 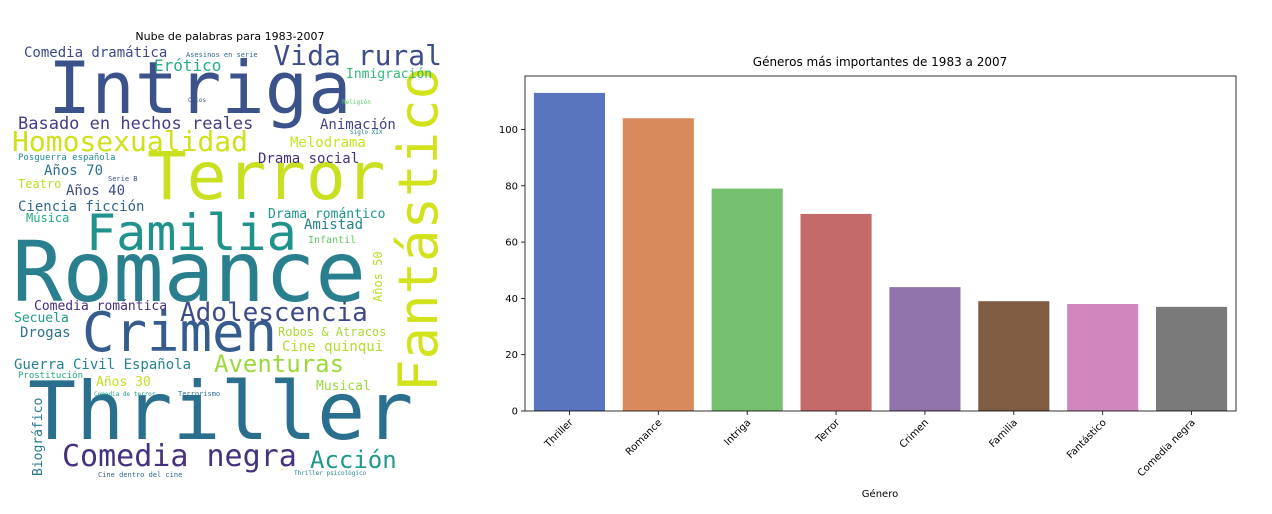 What do you see at coordinates (330, 473) in the screenshot?
I see `wordcloud-word: Thriller psicológico` at bounding box center [330, 473].